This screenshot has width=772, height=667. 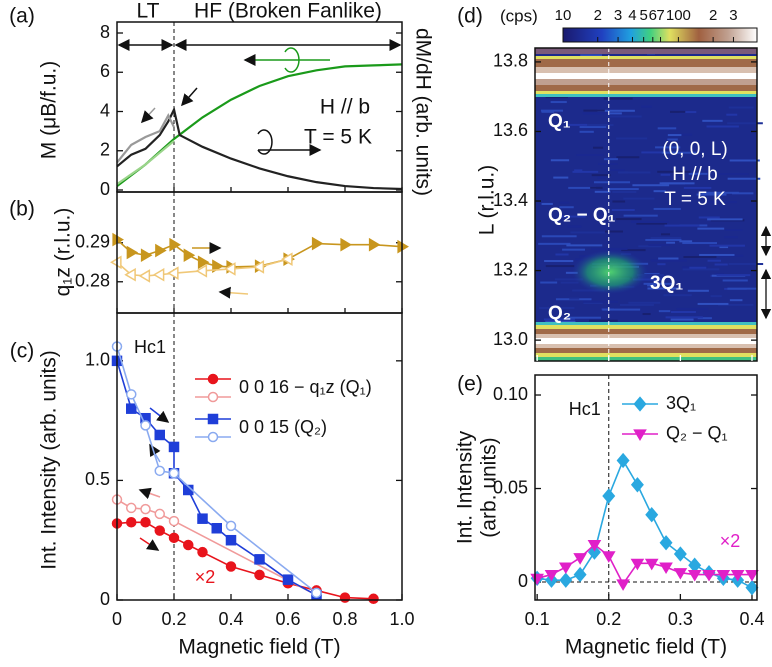 I want to click on y-tick-label: 2, so click(x=105, y=150).